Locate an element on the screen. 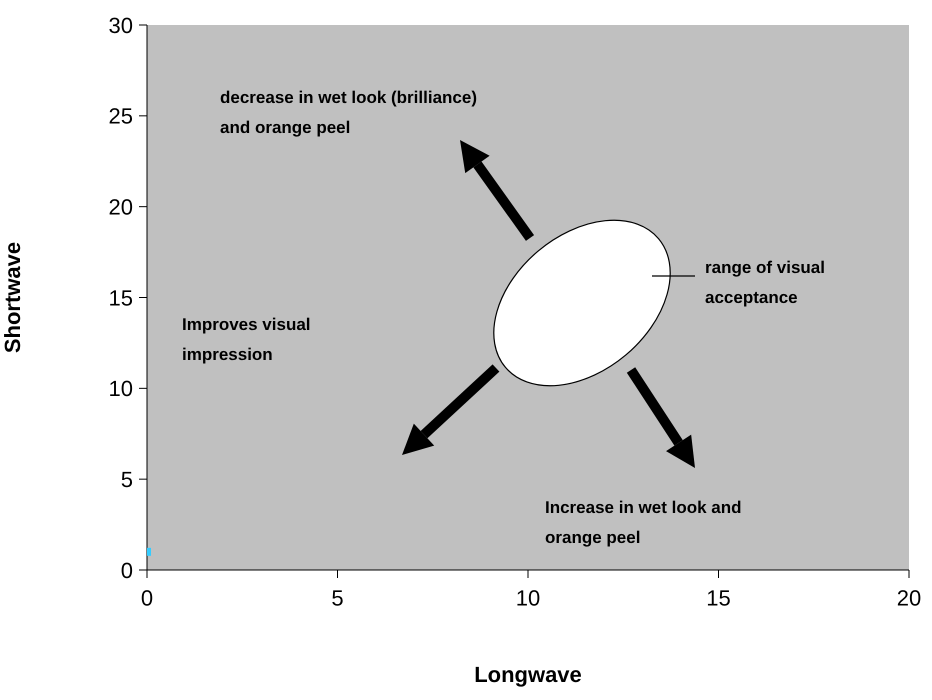 The image size is (932, 700). y-tick-label: 0 is located at coordinates (126, 570).